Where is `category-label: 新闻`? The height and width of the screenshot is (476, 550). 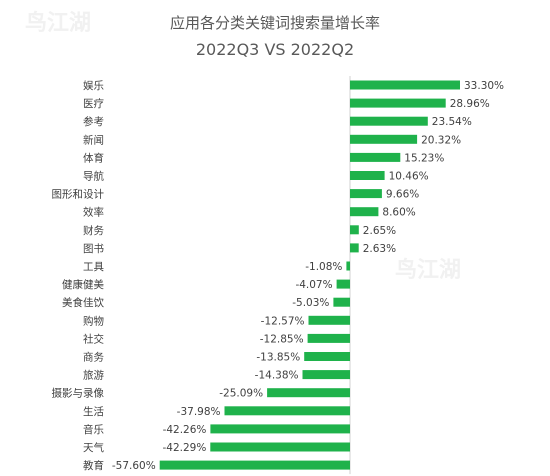
category-label: 新闻 is located at coordinates (93, 139).